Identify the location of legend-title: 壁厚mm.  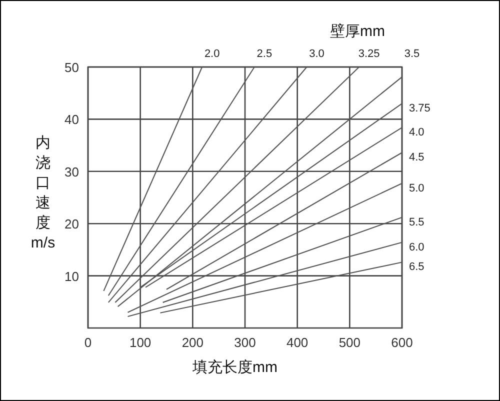
(357, 31).